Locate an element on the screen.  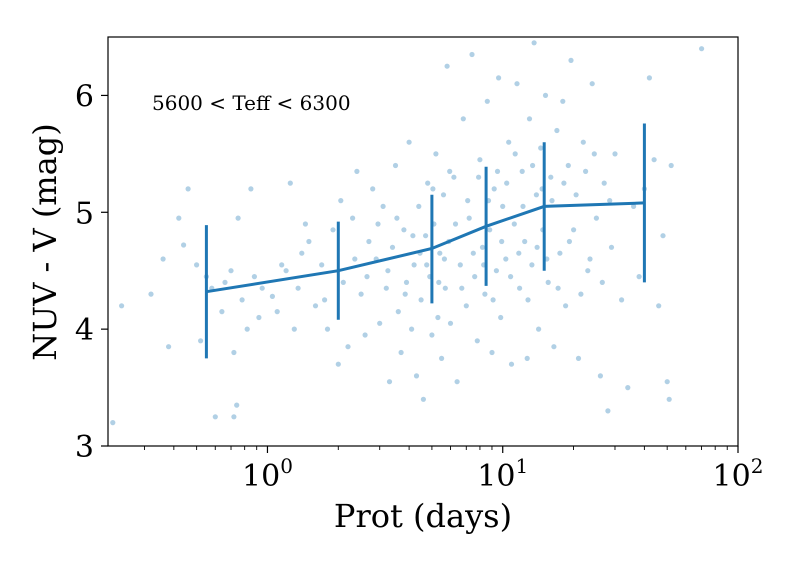
y-tick-label: 6 is located at coordinates (84, 96).